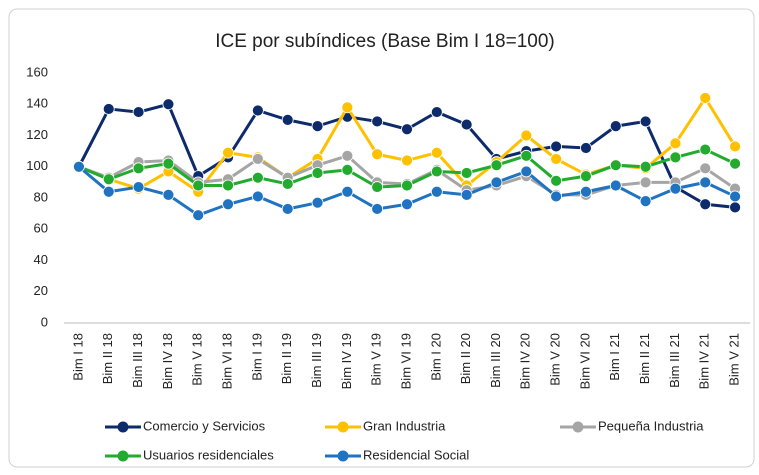 The image size is (759, 475). What do you see at coordinates (197, 359) in the screenshot?
I see `x-tick-label: Bim V 18` at bounding box center [197, 359].